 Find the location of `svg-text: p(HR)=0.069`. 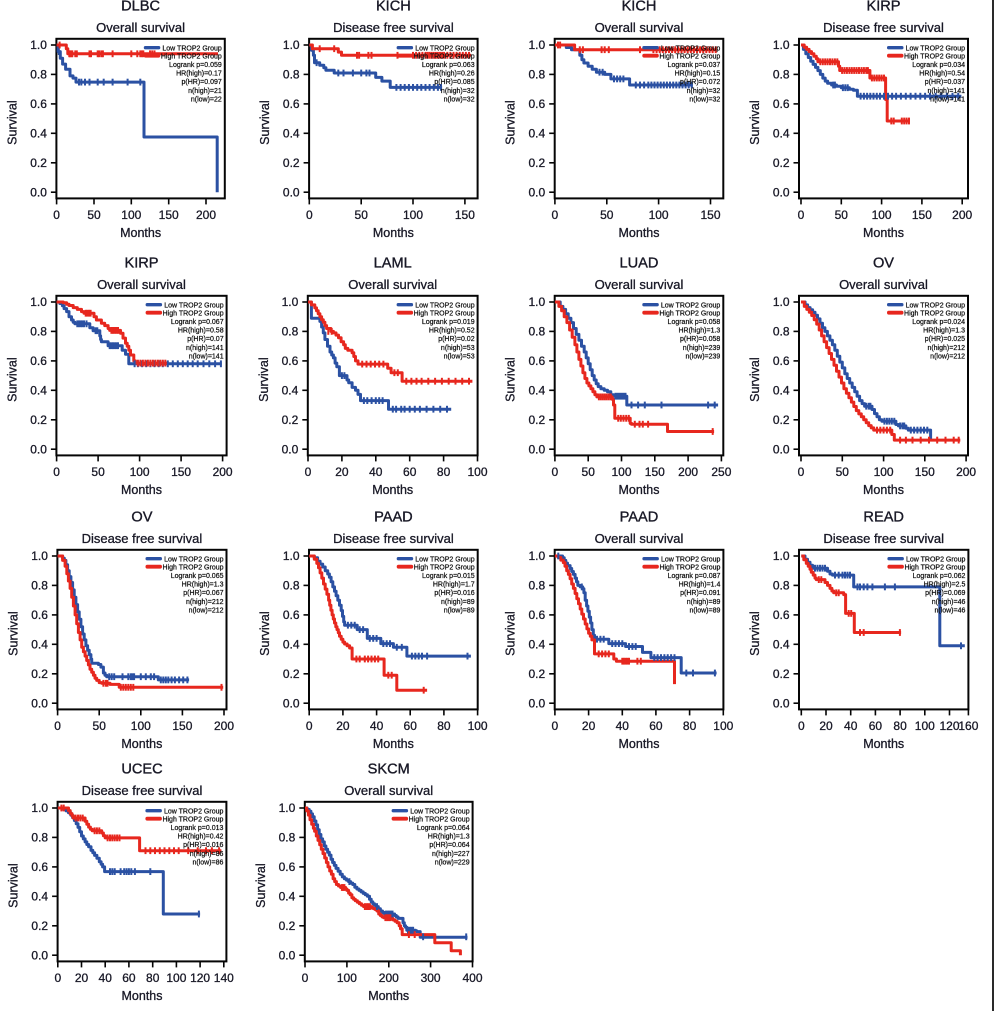

svg-text: p(HR)=0.069 is located at coordinates (945, 593).